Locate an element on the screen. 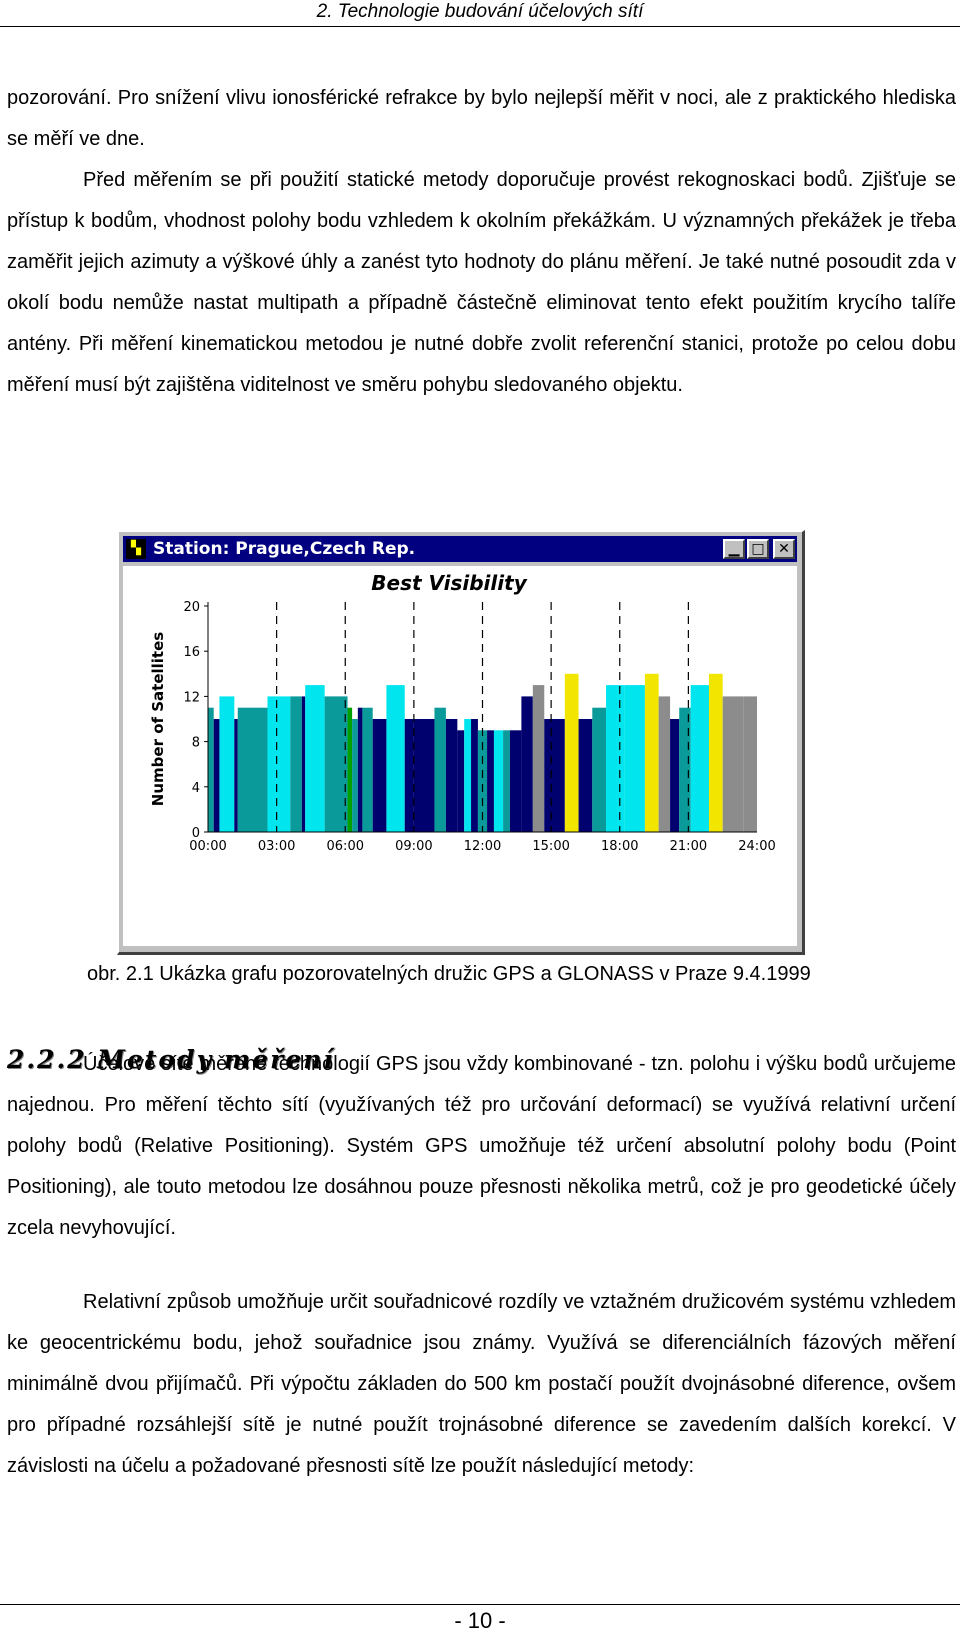 This screenshot has height=1637, width=960. x-tick-label: 09:00 is located at coordinates (413, 846).